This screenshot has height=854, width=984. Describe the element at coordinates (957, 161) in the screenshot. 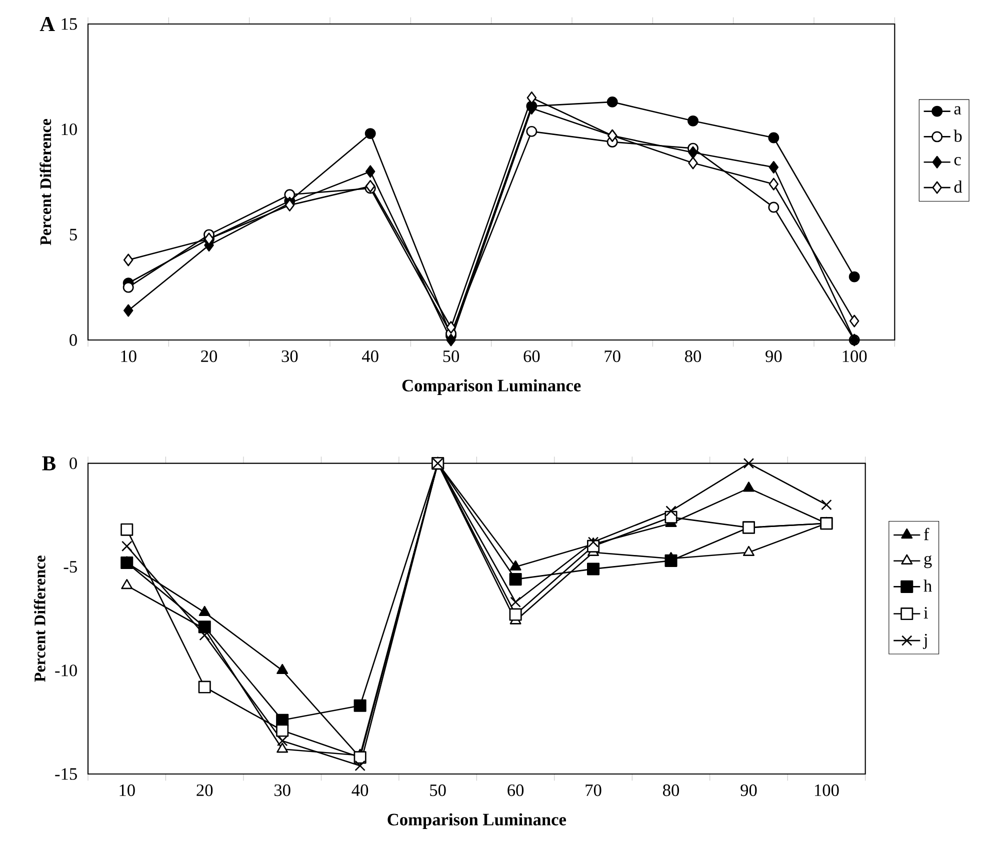

I see `legend-label: c` at that location.